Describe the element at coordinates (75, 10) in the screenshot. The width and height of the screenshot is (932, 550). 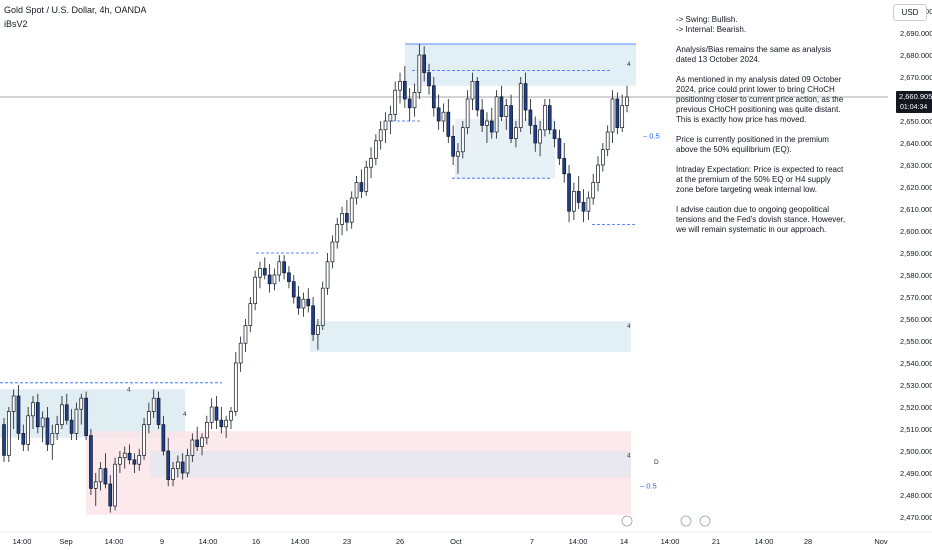
I see `symbol-legend: Gold Spot / U.S. Dollar, 4h, OANDA` at that location.